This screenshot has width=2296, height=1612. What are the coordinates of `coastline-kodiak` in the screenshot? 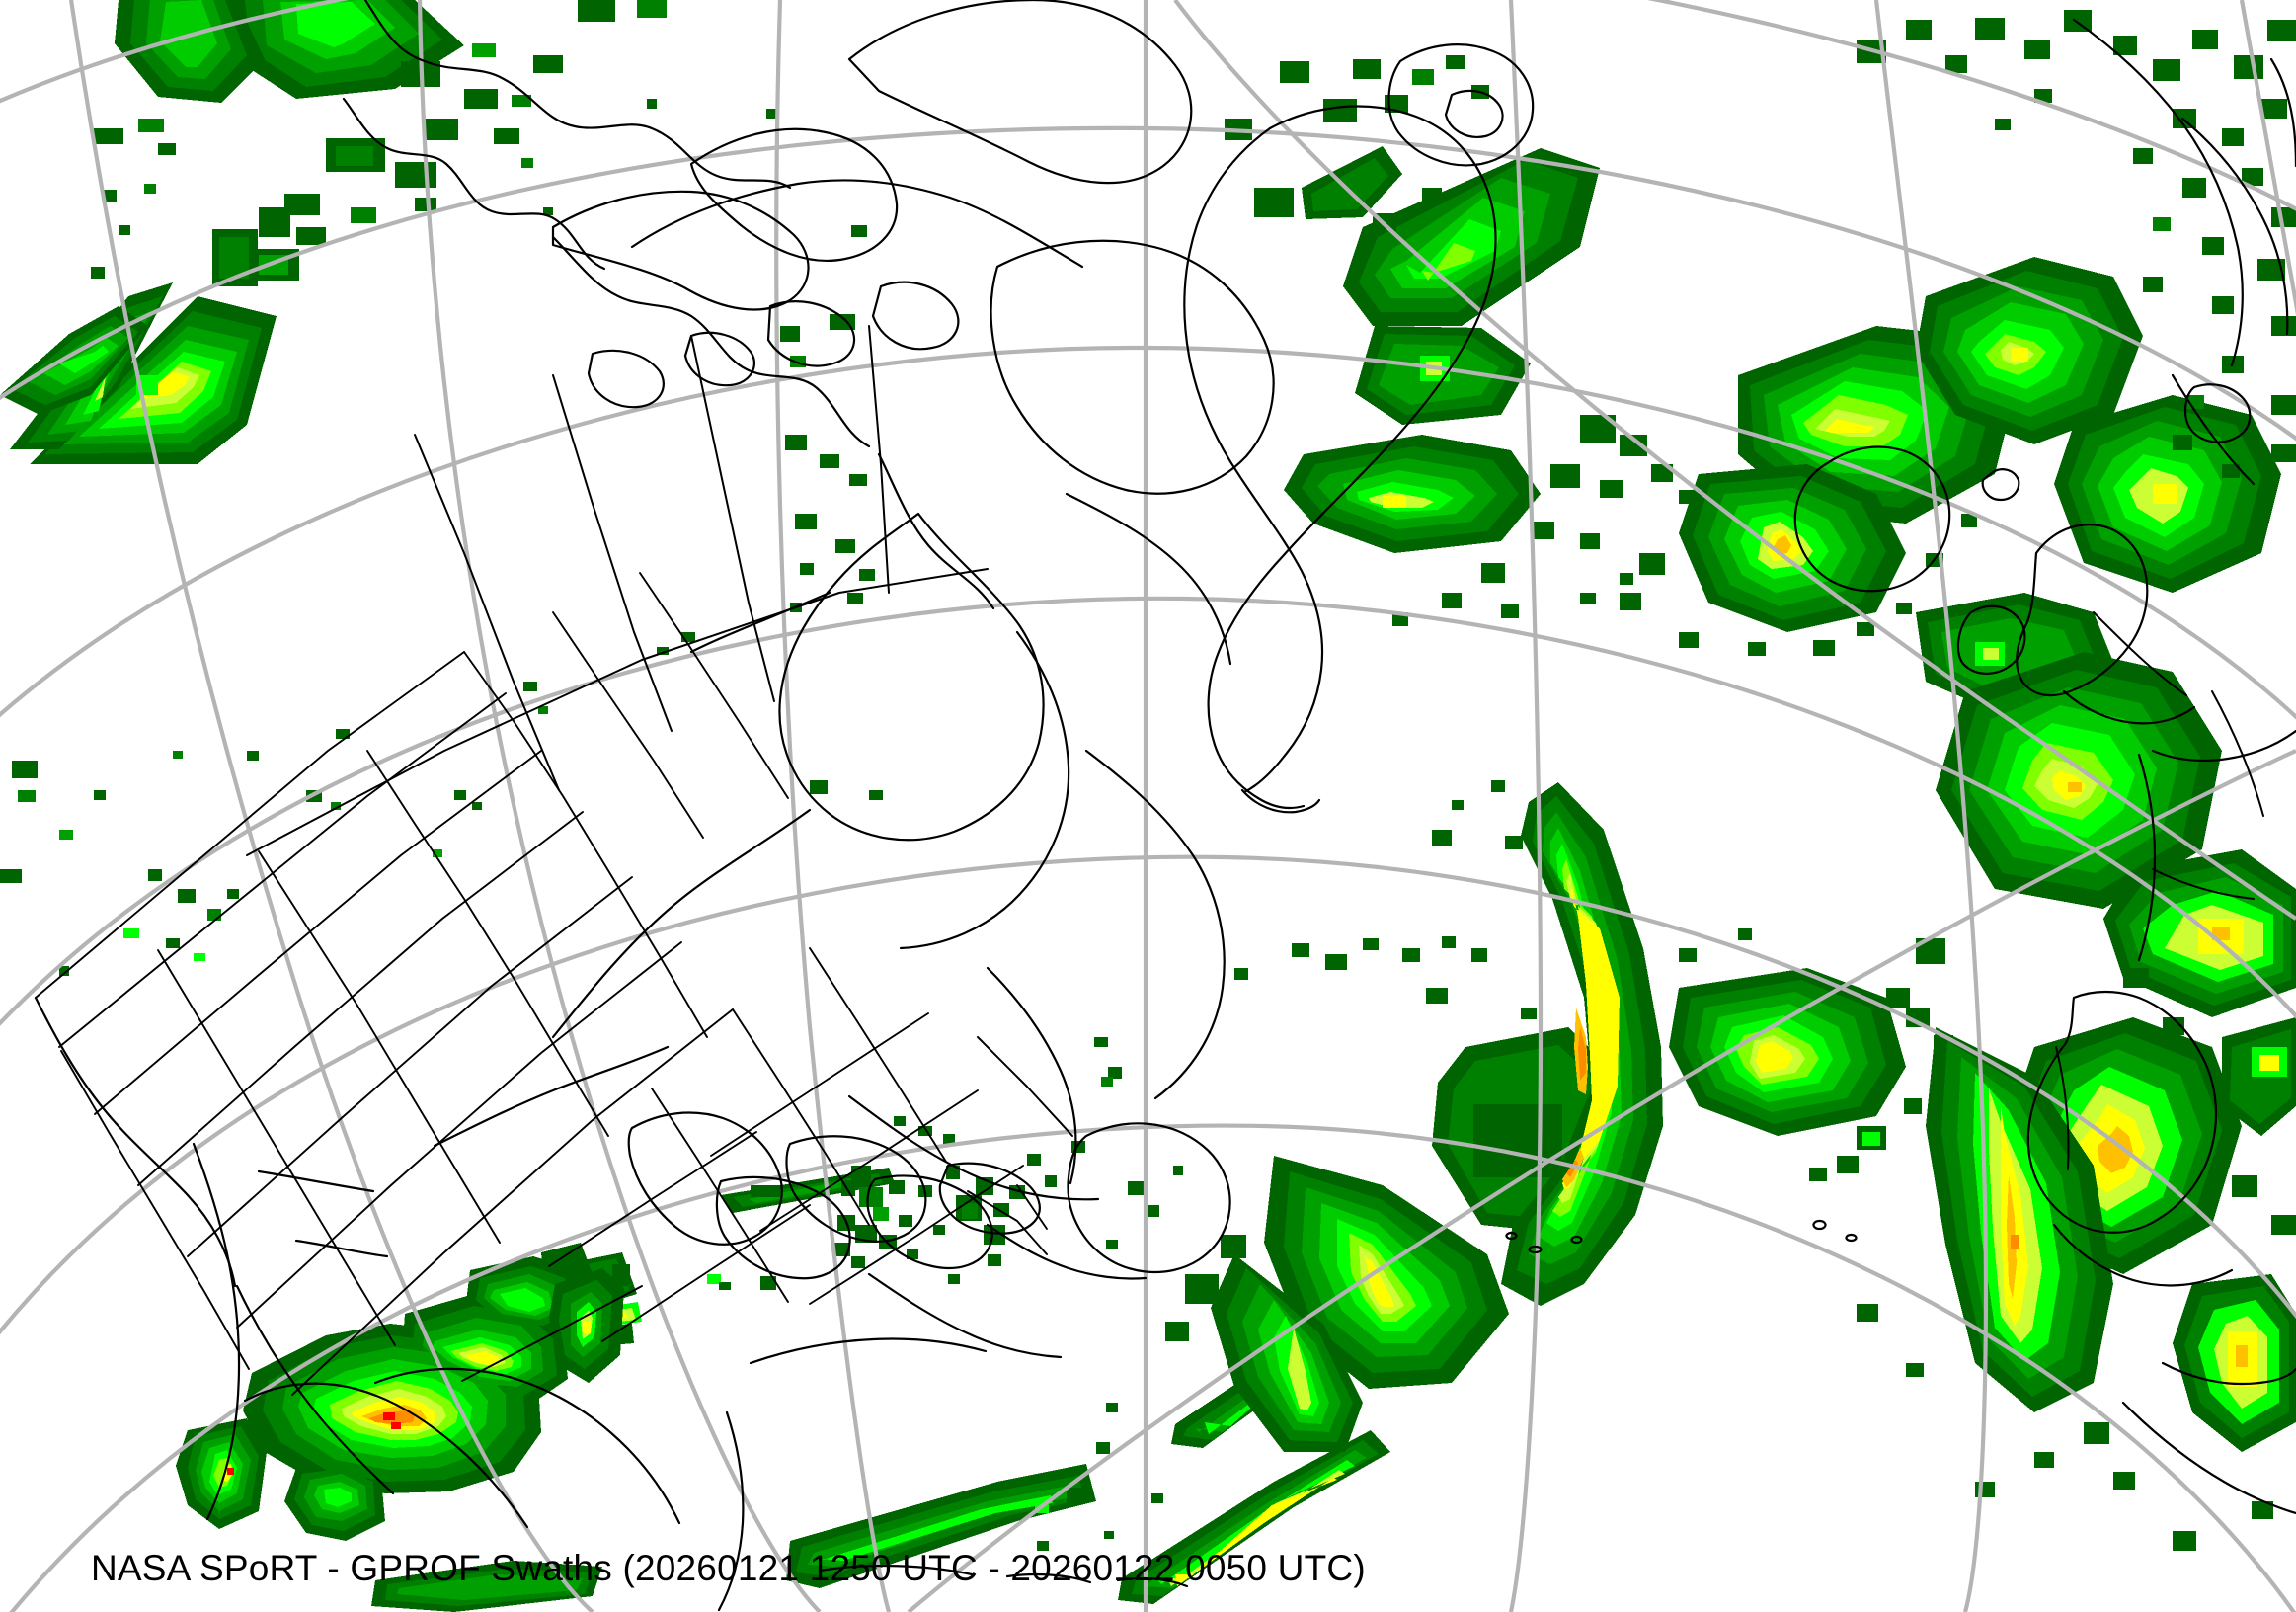 It's located at (342, 1248).